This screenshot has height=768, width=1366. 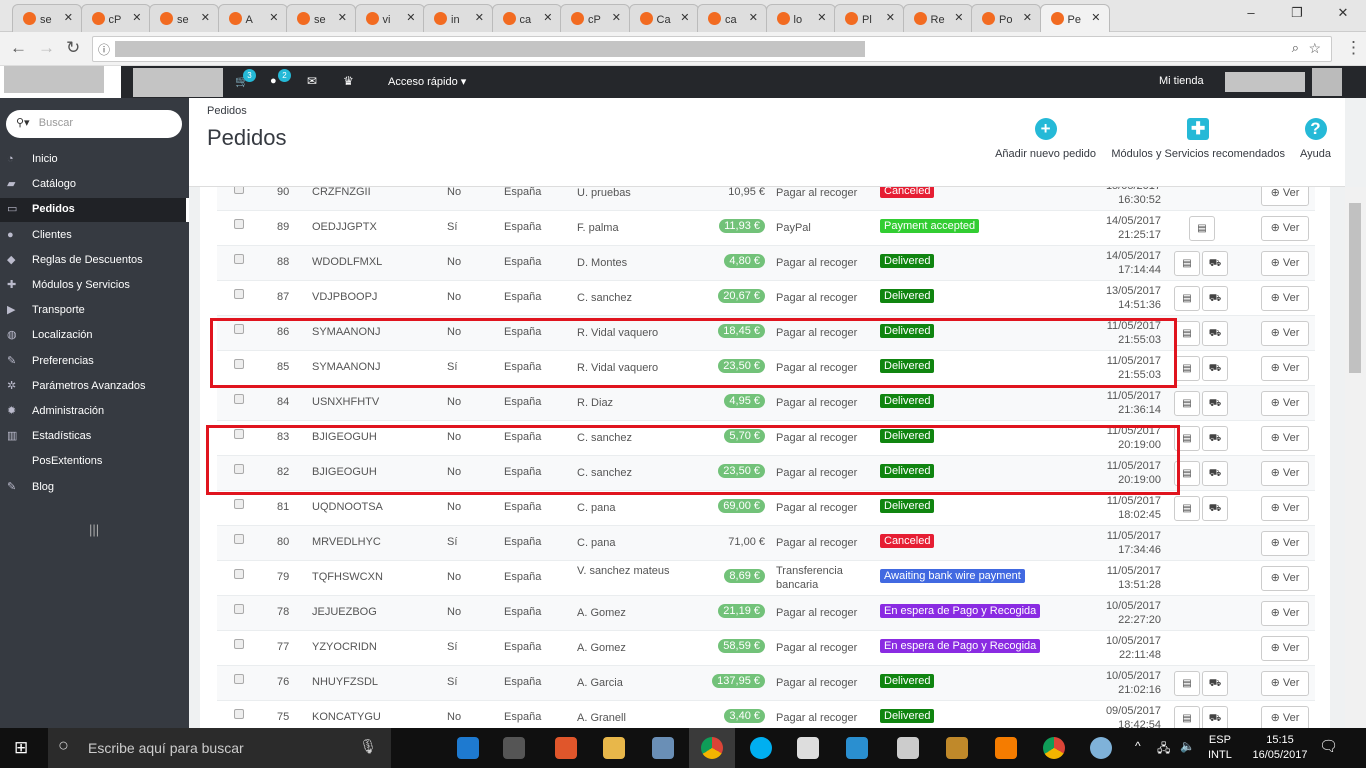 I want to click on store-icon, so click(x=514, y=748).